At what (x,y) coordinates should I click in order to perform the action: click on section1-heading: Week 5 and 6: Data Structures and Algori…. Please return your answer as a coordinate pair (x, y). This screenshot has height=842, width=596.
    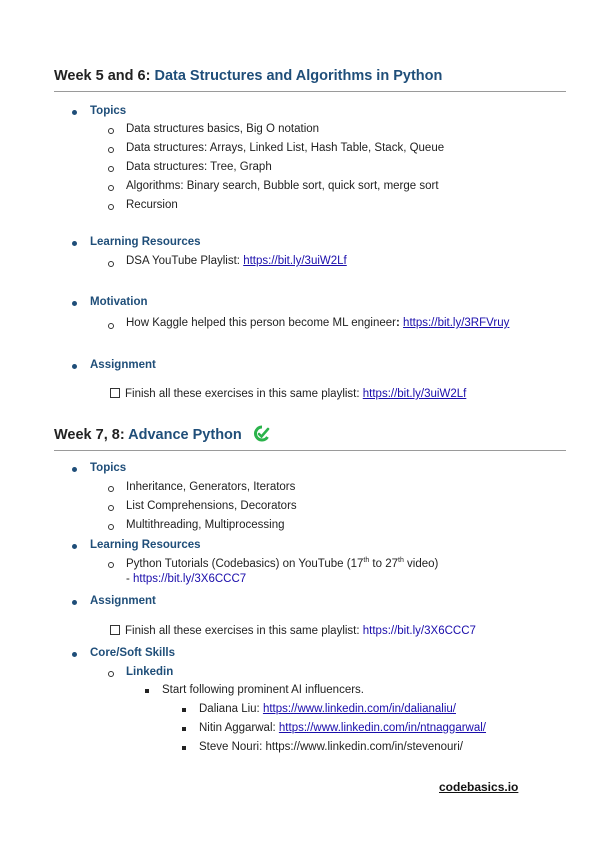
    Looking at the image, I should click on (248, 76).